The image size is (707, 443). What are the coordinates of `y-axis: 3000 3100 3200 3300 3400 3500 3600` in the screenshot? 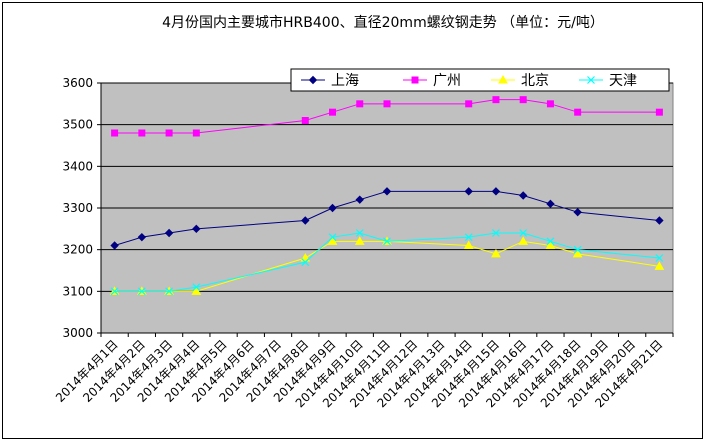 It's located at (82, 208).